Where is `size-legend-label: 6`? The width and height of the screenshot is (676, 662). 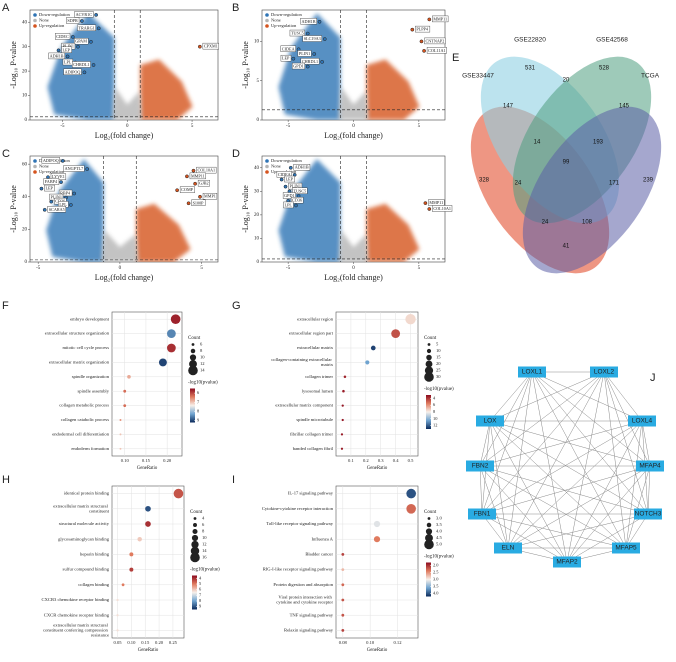 size-legend-label: 6 is located at coordinates (201, 344).